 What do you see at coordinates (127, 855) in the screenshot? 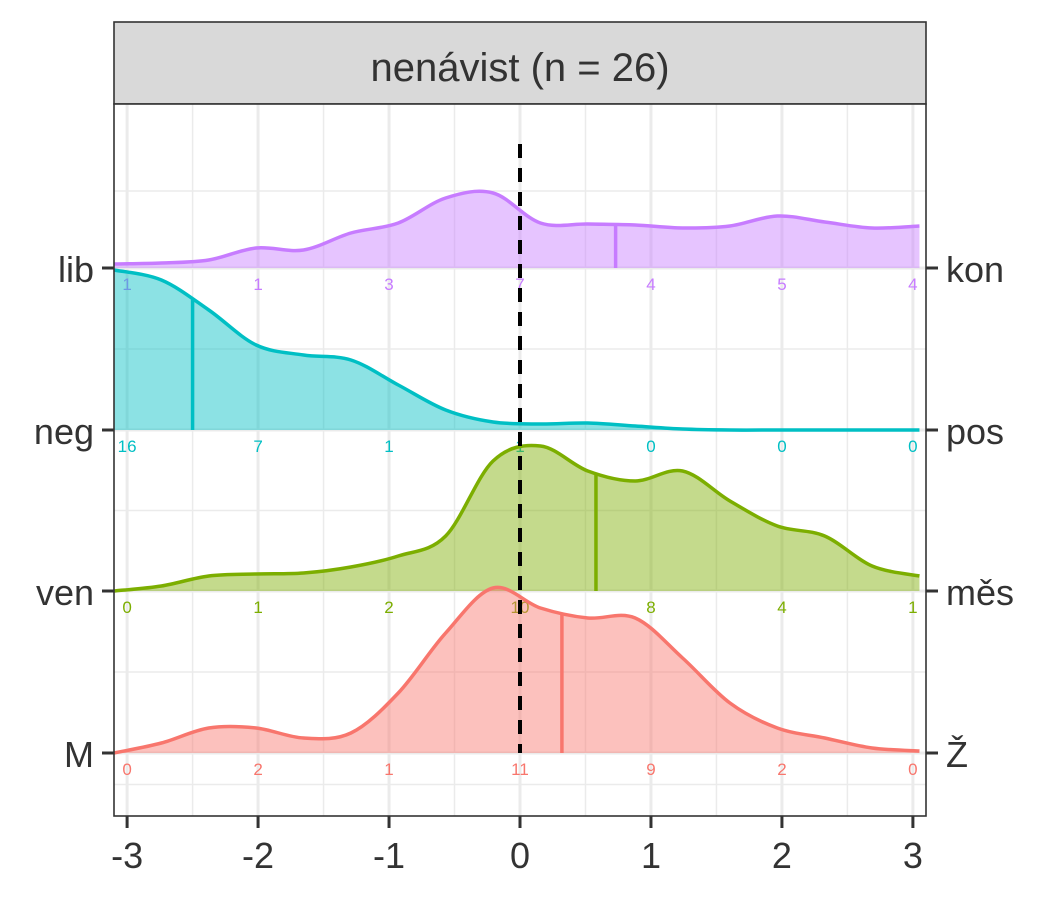
I see `x-tick-label: -3` at bounding box center [127, 855].